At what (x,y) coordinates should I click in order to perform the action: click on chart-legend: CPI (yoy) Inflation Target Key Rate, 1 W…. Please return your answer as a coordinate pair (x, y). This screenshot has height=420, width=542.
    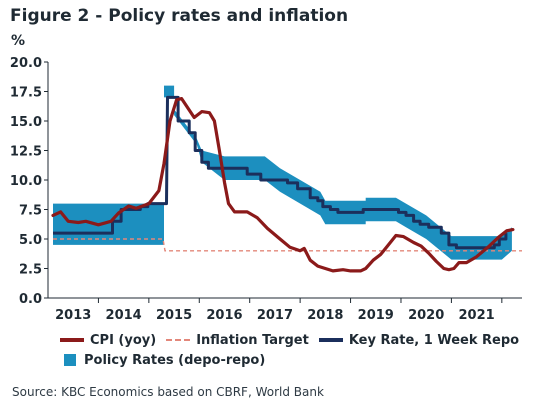
    Looking at the image, I should click on (294, 350).